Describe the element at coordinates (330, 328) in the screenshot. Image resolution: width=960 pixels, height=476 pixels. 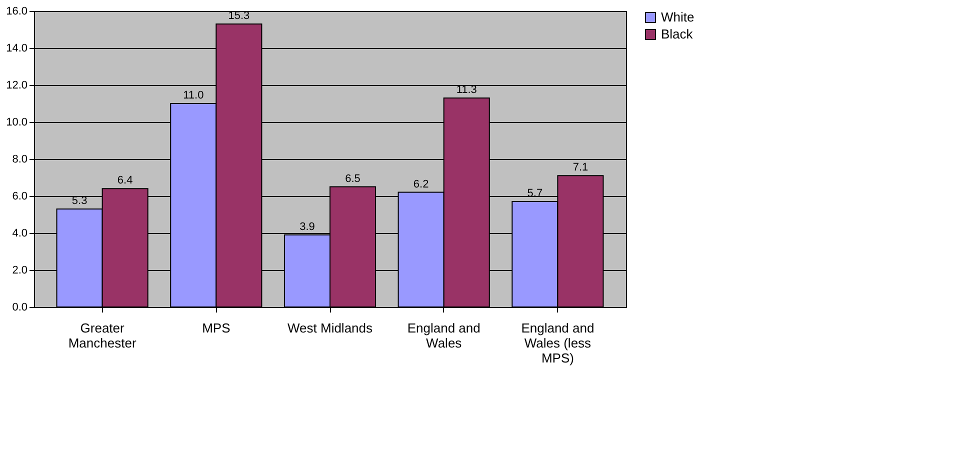
I see `x-tick-label: West Midlands` at that location.